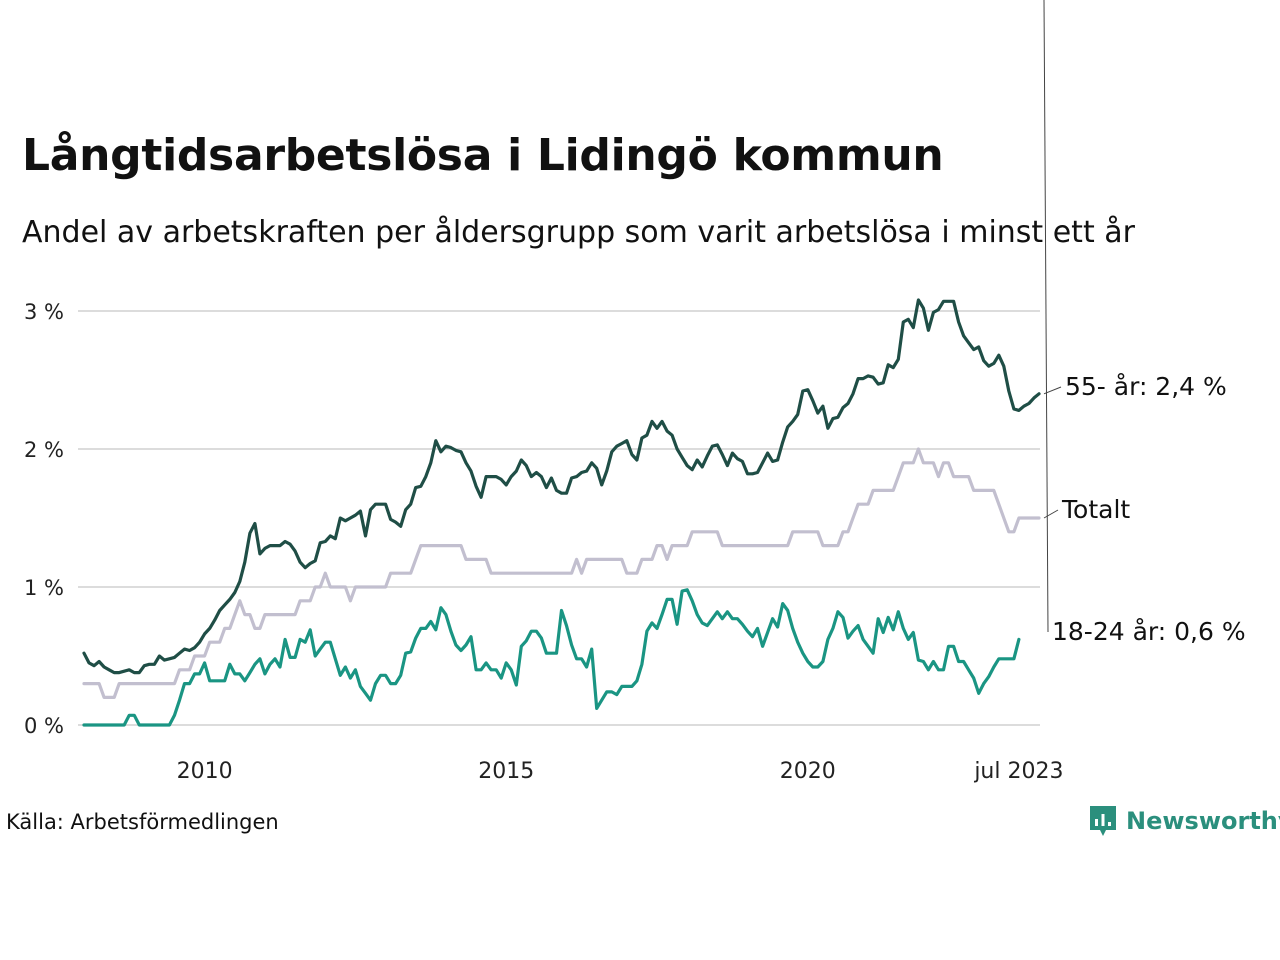 This screenshot has width=1280, height=960. Describe the element at coordinates (205, 771) in the screenshot. I see `x-tick-label: 2010` at that location.